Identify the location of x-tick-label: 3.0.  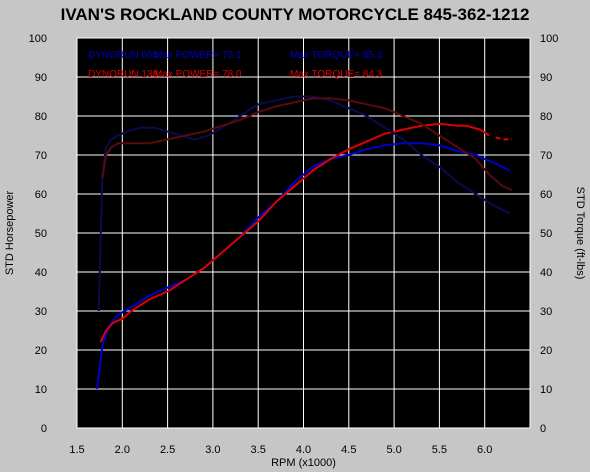
(212, 450).